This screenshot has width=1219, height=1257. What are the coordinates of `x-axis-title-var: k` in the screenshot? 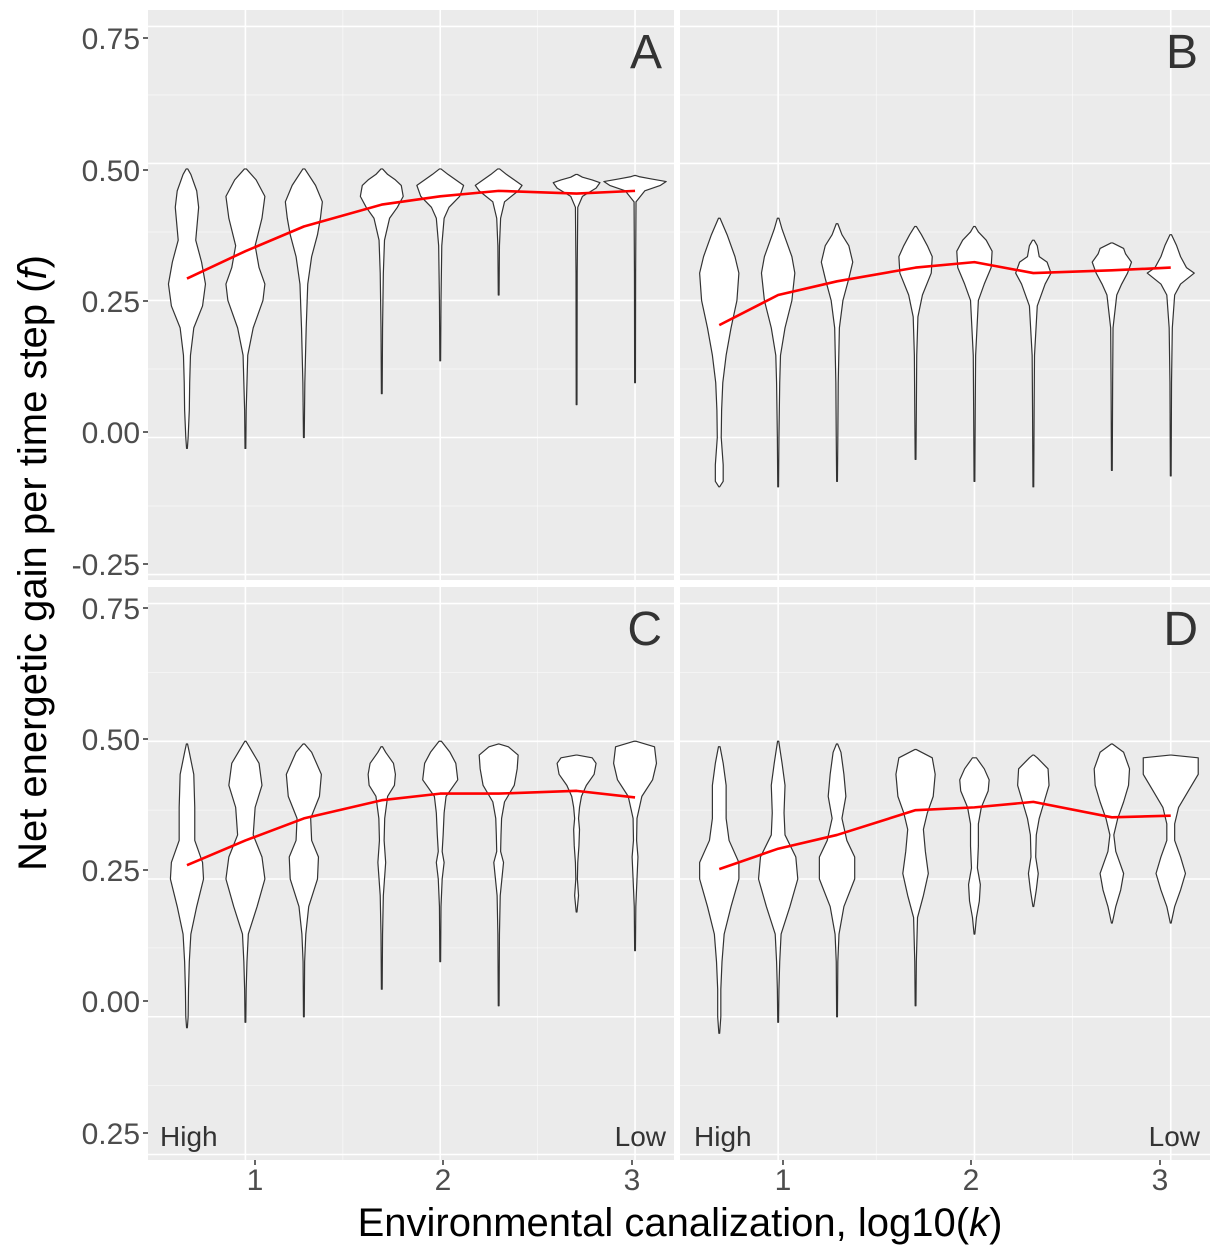 It's located at (980, 1223).